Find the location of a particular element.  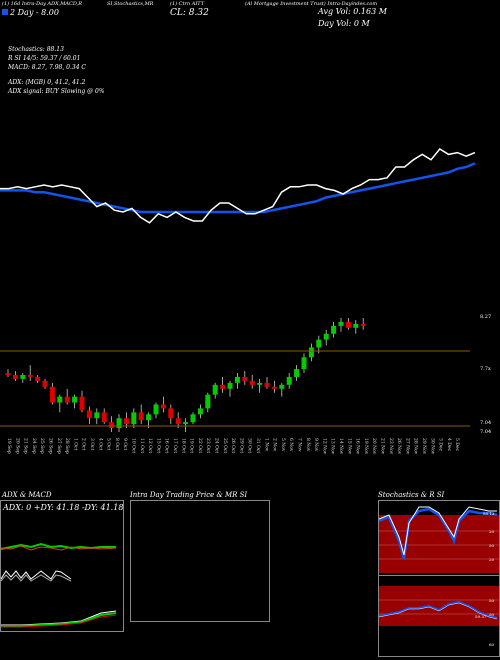

x-date-label: 26 Sep is located at coordinates (51, 446).